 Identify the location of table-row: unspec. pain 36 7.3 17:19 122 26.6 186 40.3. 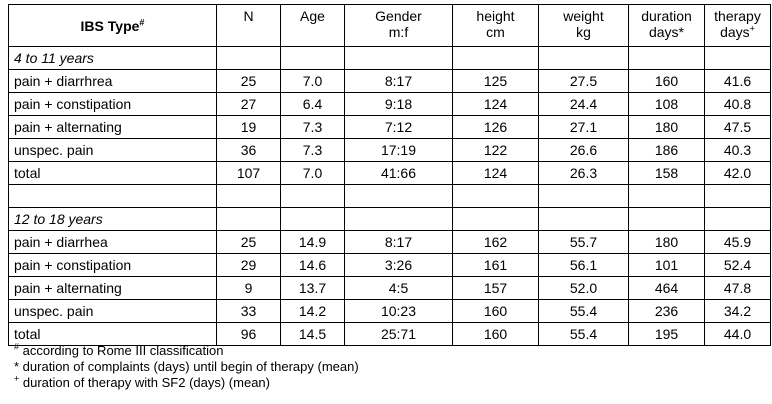
(389, 150).